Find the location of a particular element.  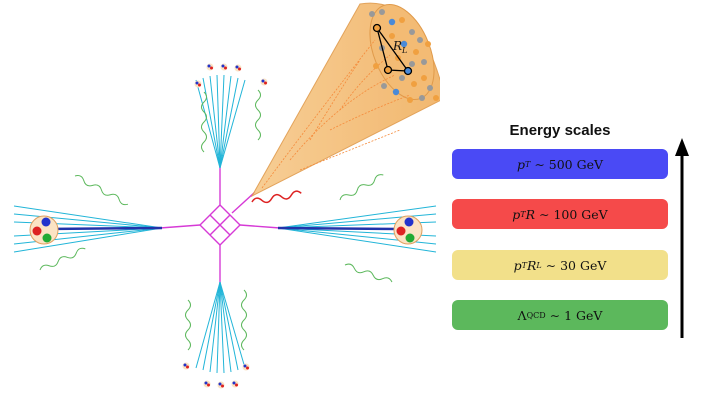

energy-arrow-icon is located at coordinates (682, 238).